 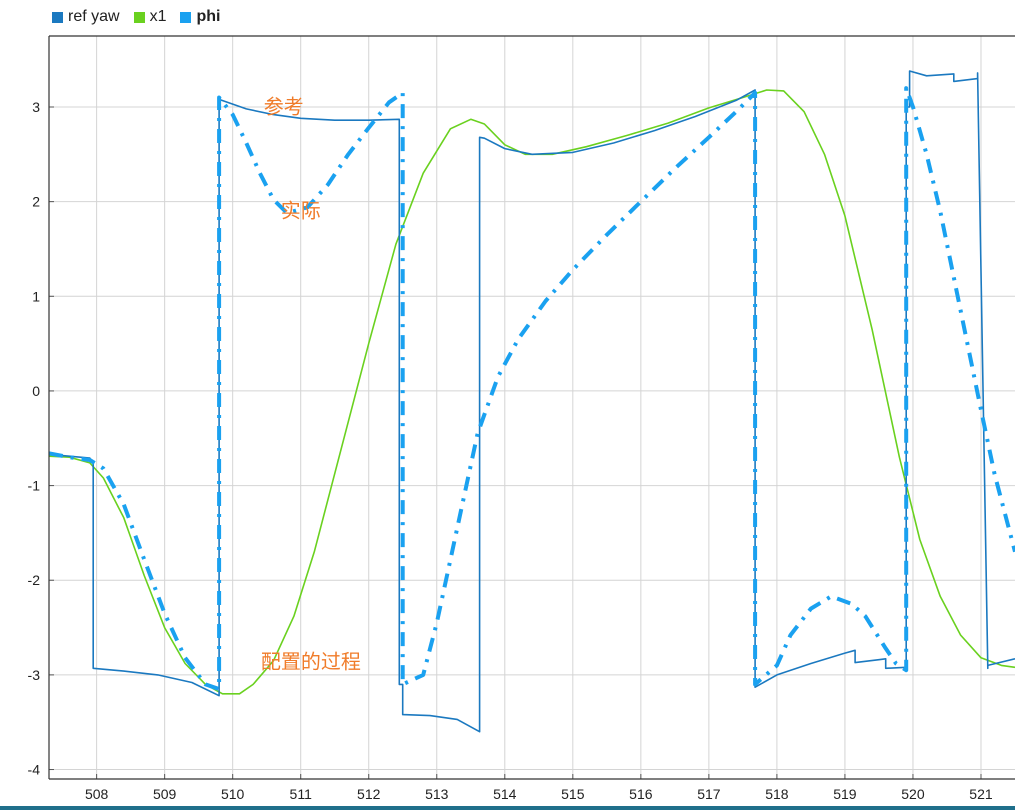 I want to click on x-tick-label: 520, so click(x=913, y=794).